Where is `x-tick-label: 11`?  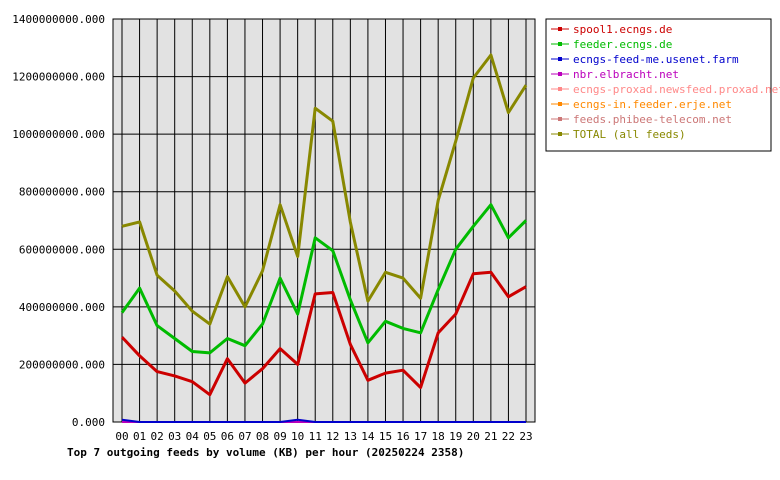 x-tick-label: 11 is located at coordinates (315, 436).